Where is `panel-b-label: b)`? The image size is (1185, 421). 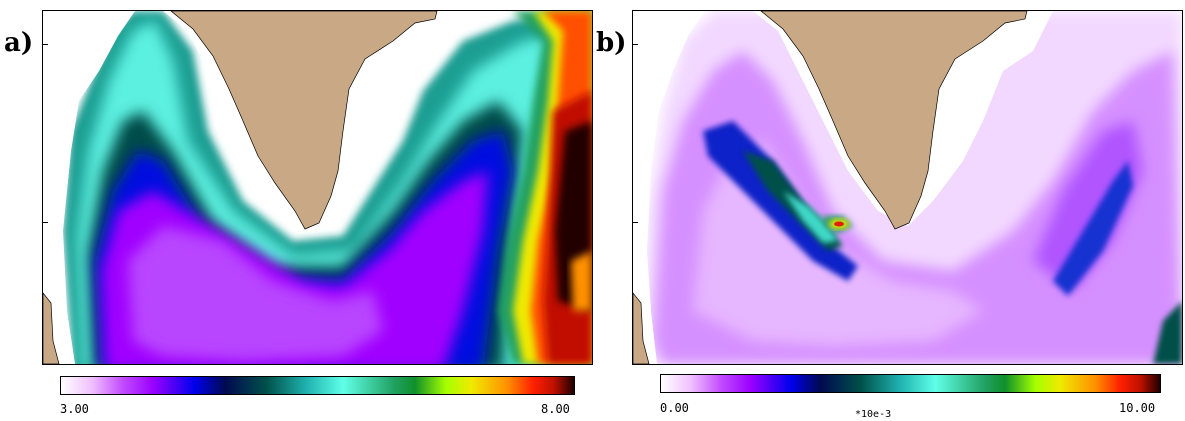
panel-b-label: b) is located at coordinates (611, 43).